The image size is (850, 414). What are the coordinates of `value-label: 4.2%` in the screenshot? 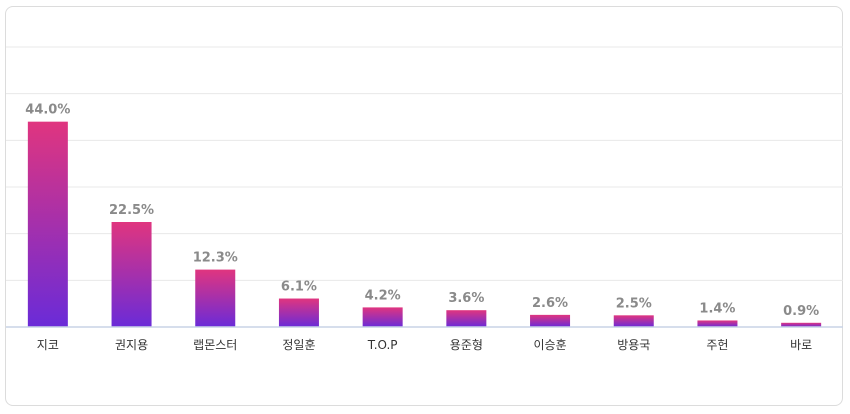 It's located at (383, 295).